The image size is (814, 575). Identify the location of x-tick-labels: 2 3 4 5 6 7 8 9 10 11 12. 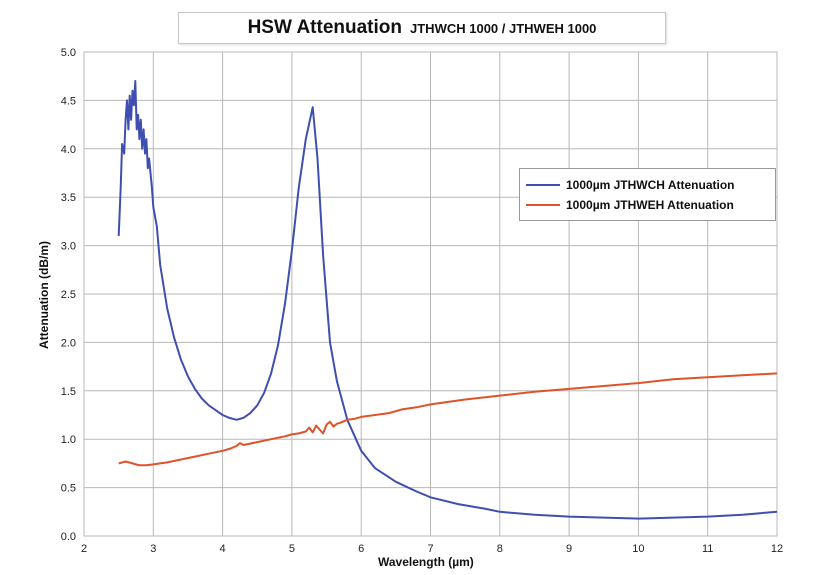
(432, 549).